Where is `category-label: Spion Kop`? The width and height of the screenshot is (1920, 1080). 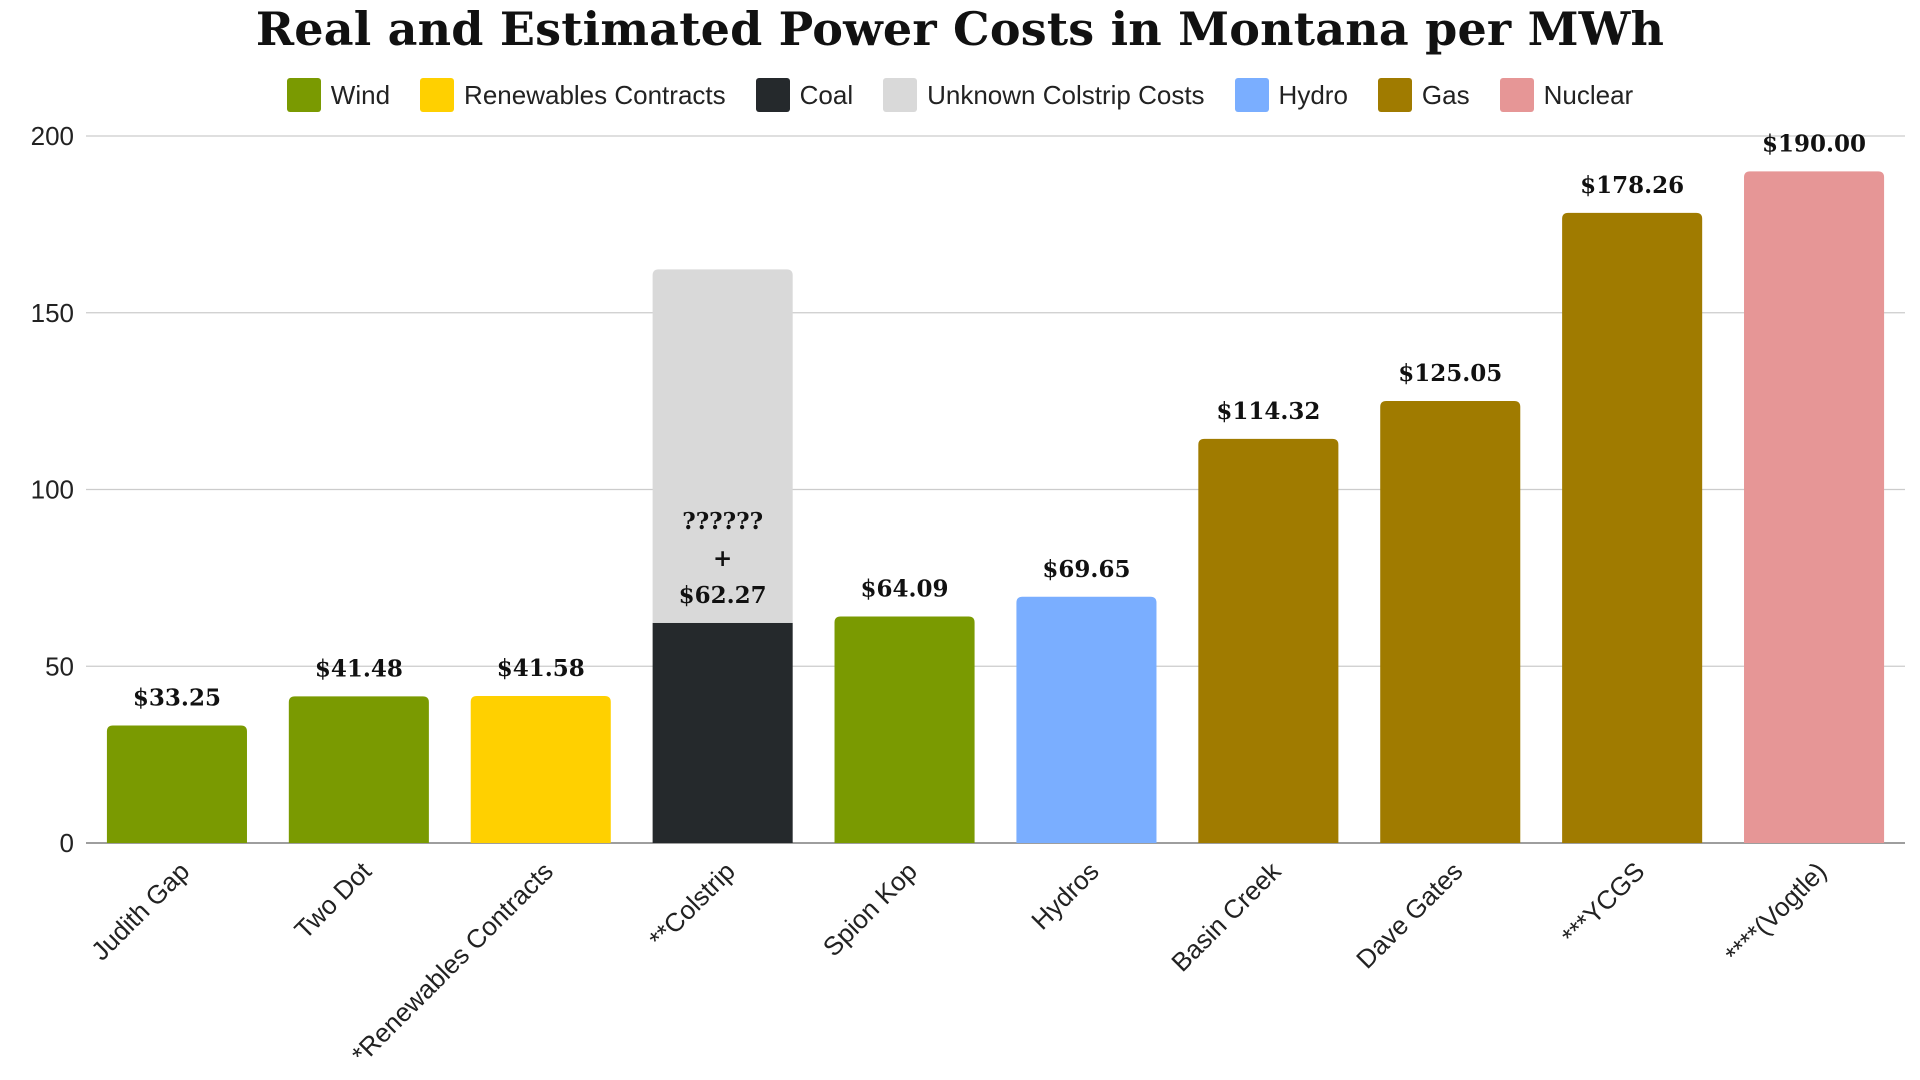
category-label: Spion Kop is located at coordinates (870, 909).